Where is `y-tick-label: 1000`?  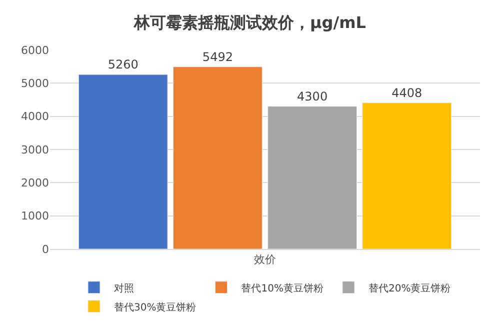 y-tick-label: 1000 is located at coordinates (35, 216).